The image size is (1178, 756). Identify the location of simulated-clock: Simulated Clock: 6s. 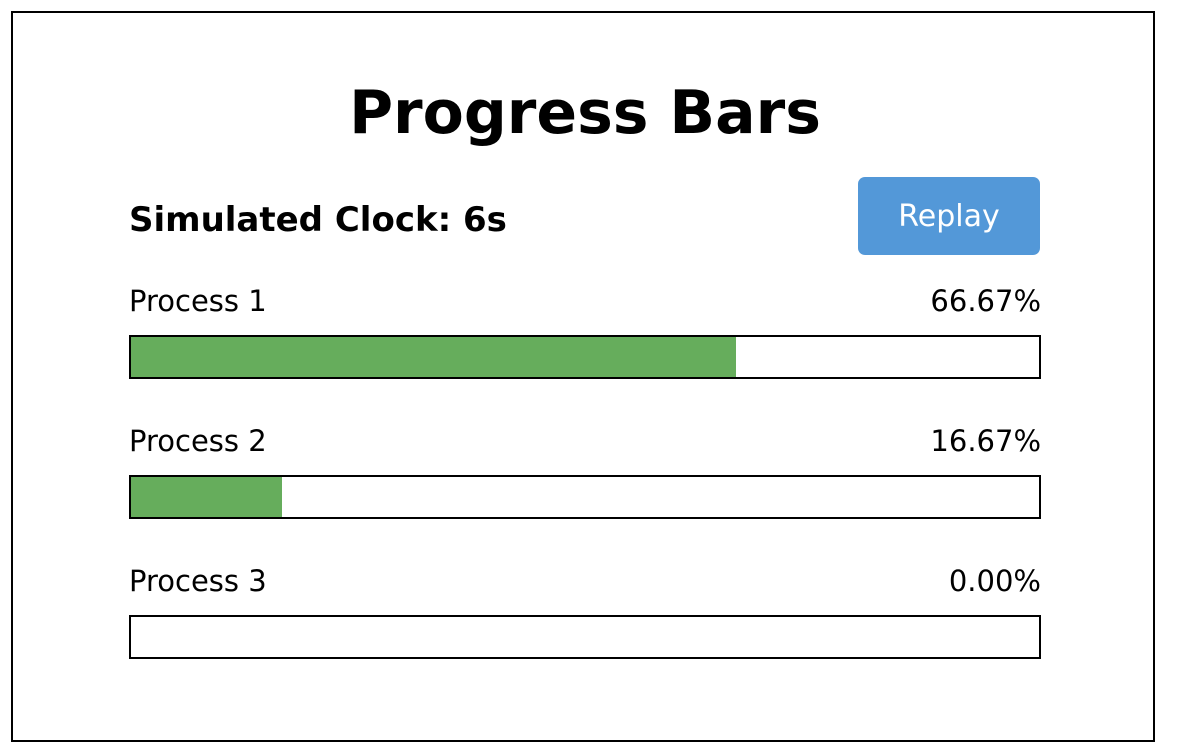
(318, 220).